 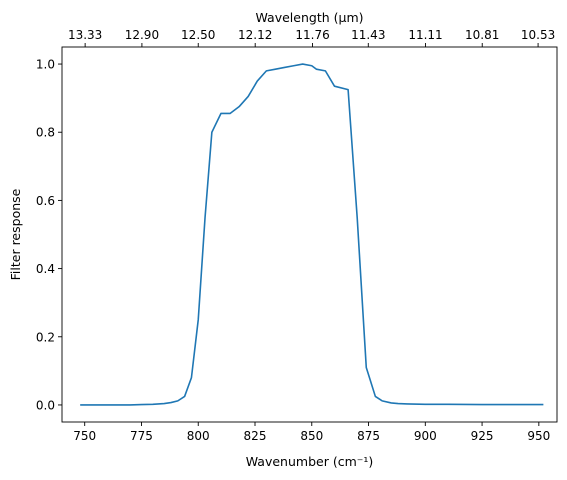 I want to click on x-tick-label: 950, so click(x=538, y=436).